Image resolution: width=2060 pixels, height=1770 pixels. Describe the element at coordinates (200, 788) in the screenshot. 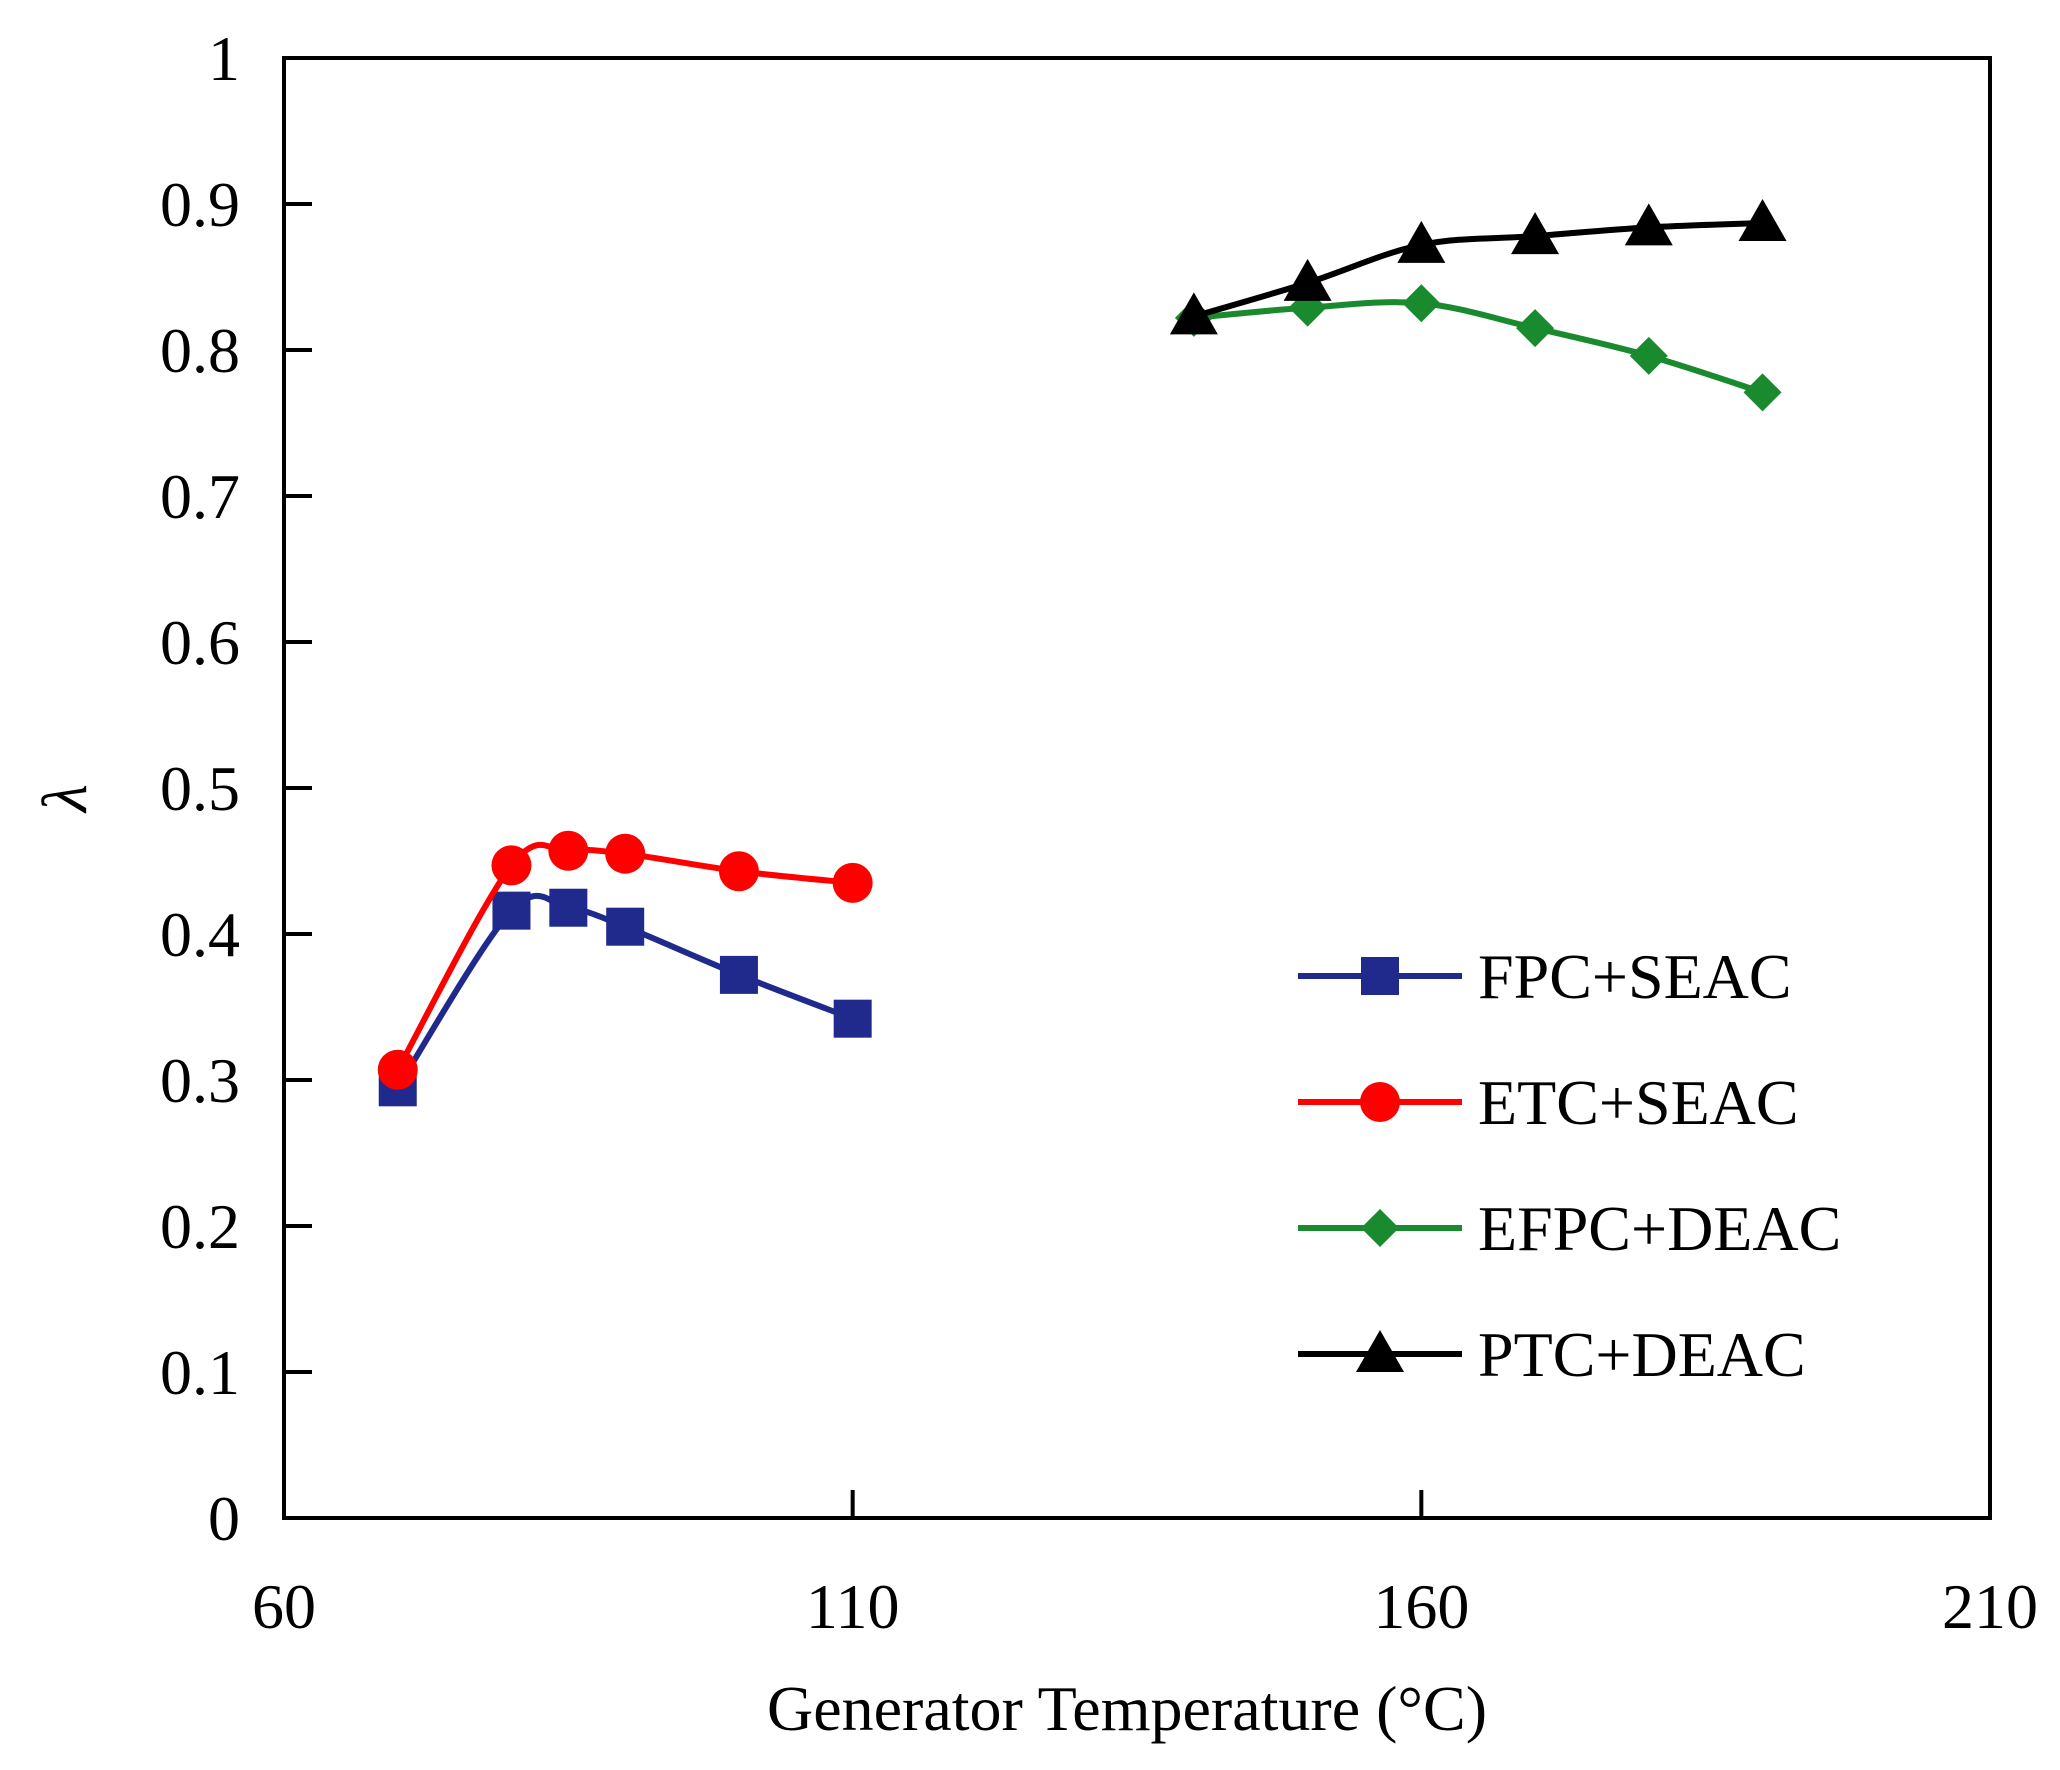

I see `y-tick-label: 0.5` at that location.